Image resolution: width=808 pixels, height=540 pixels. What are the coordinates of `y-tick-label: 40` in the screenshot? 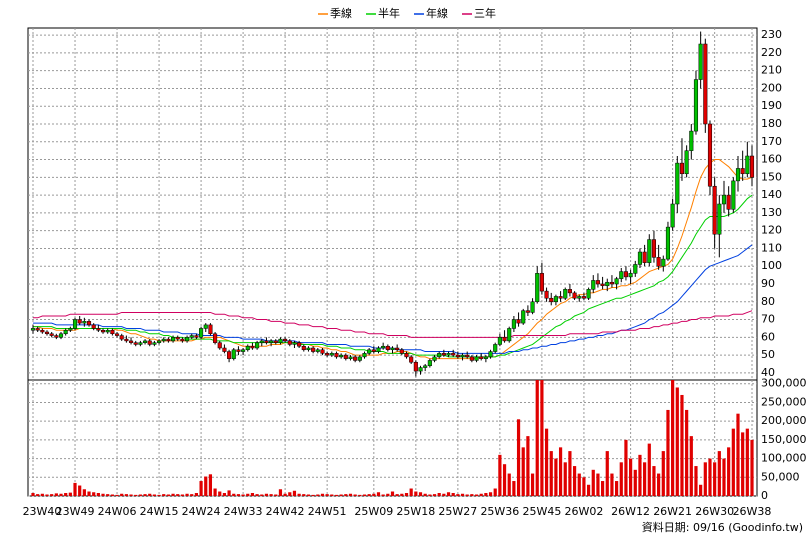 It's located at (768, 372).